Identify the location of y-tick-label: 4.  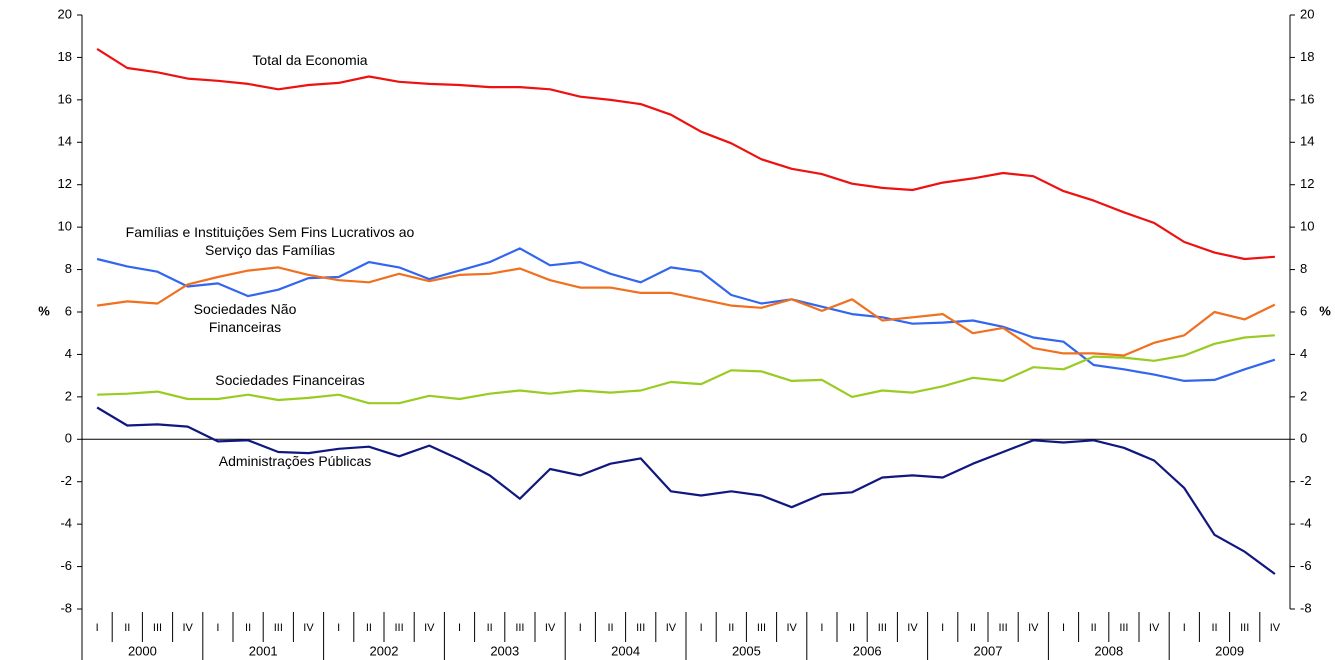
(68, 353).